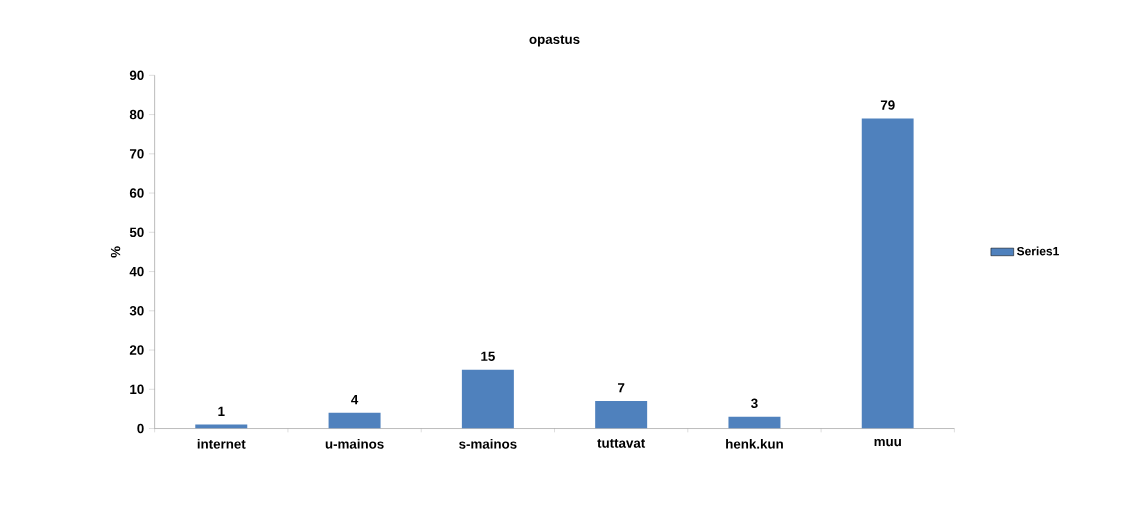  I want to click on legend-label: Series1, so click(1037, 251).